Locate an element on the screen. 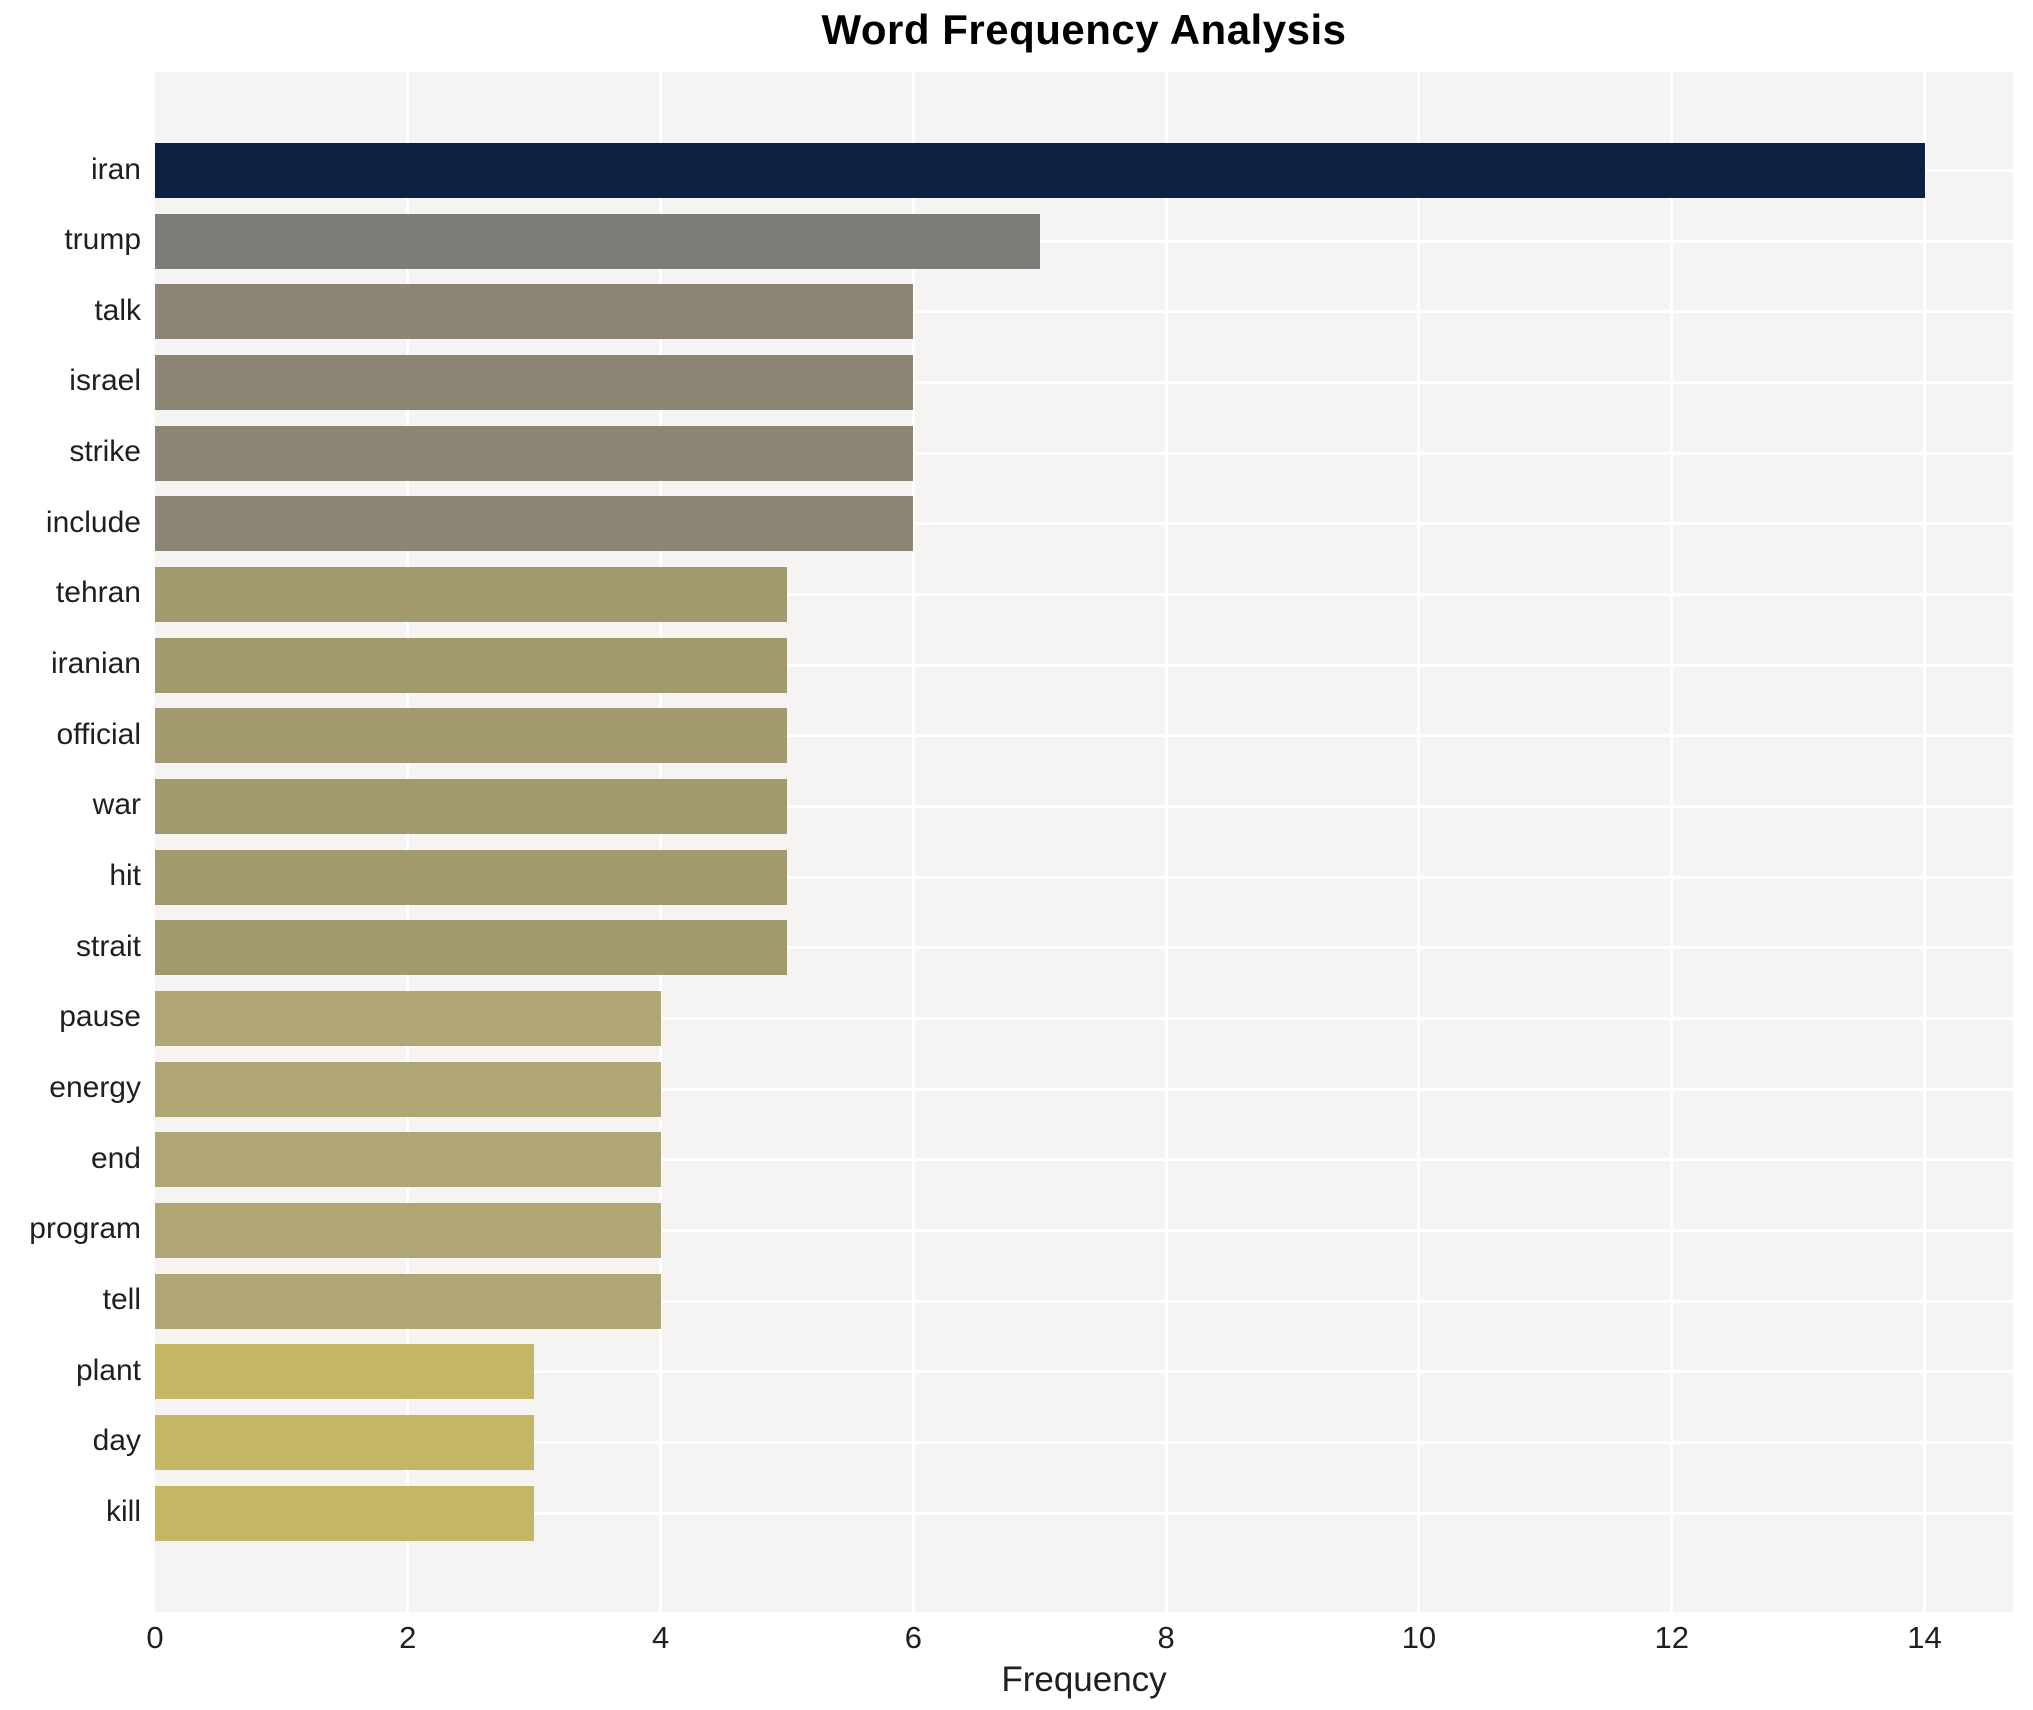 The image size is (2033, 1710). bar-pause is located at coordinates (408, 1018).